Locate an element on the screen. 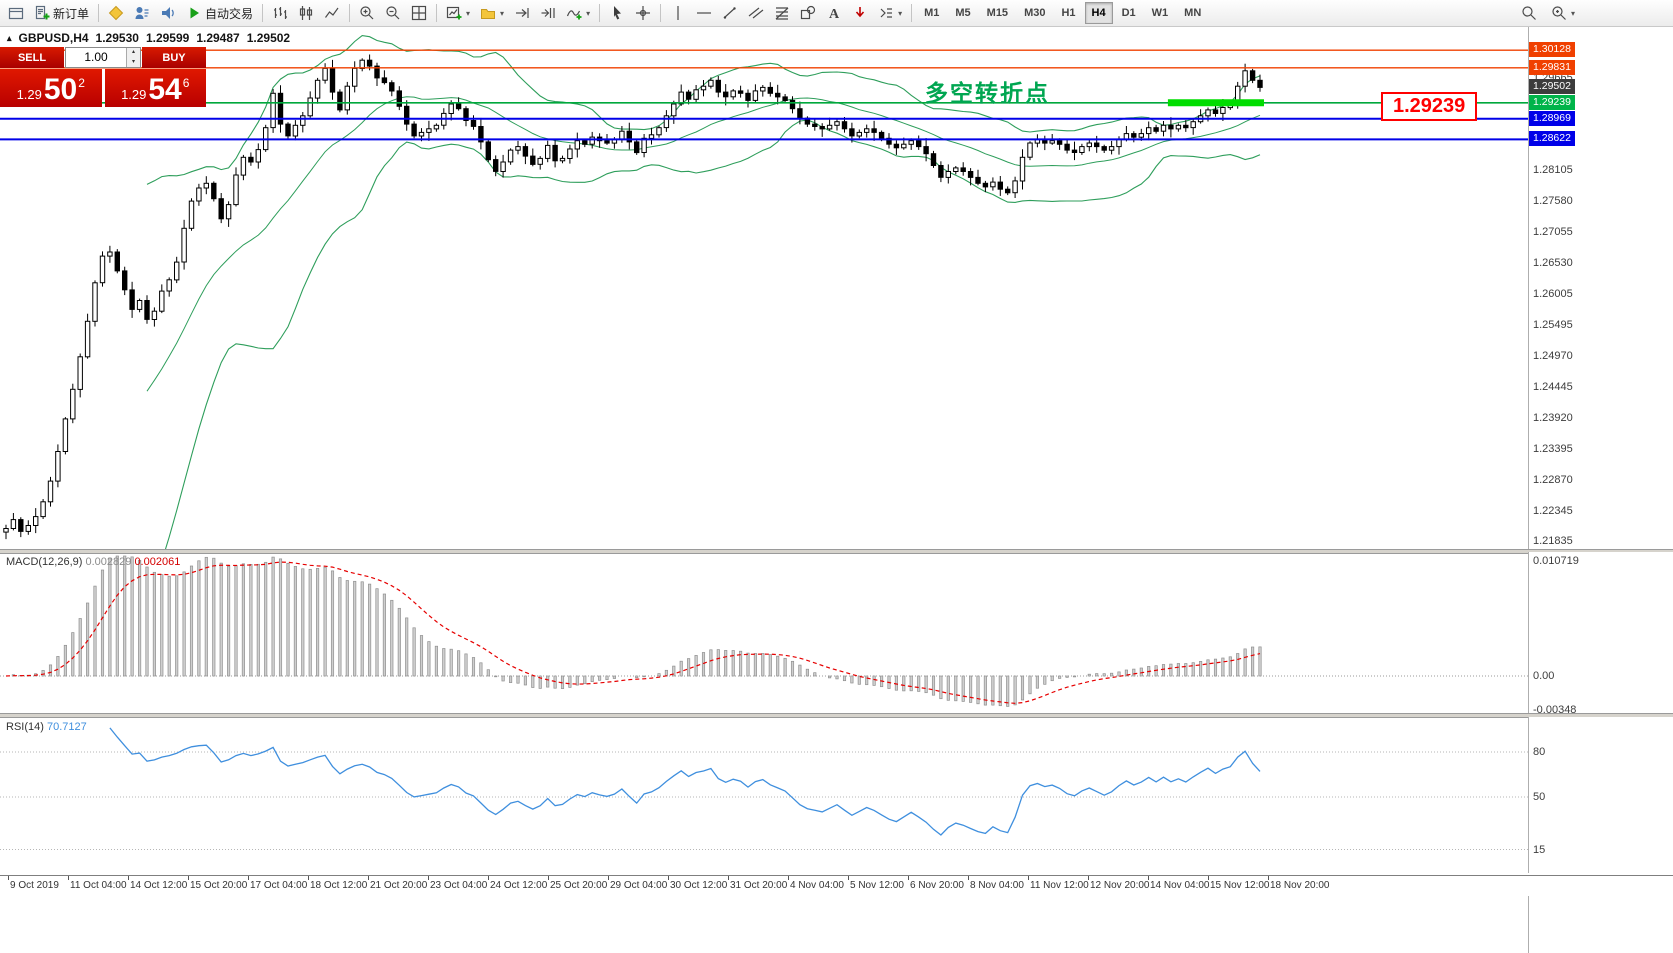  symbol-search-icon: ▾ is located at coordinates (1563, 13).